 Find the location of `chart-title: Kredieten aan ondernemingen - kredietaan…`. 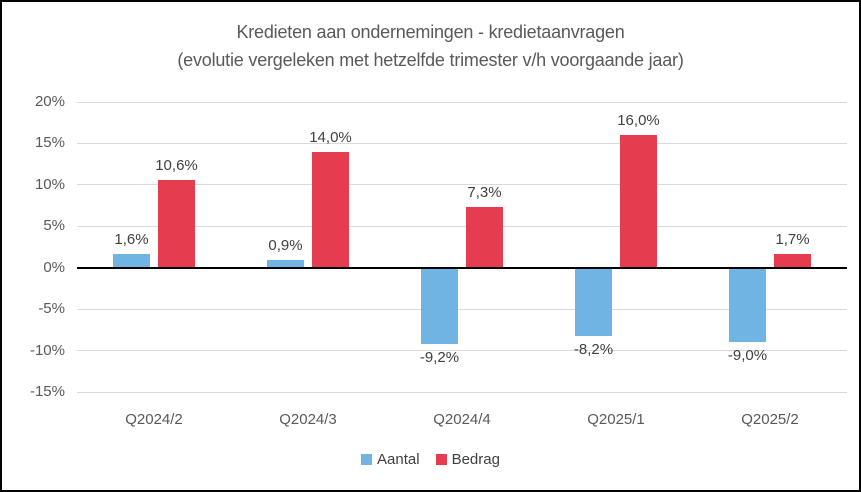

chart-title: Kredieten aan ondernemingen - kredietaan… is located at coordinates (430, 46).